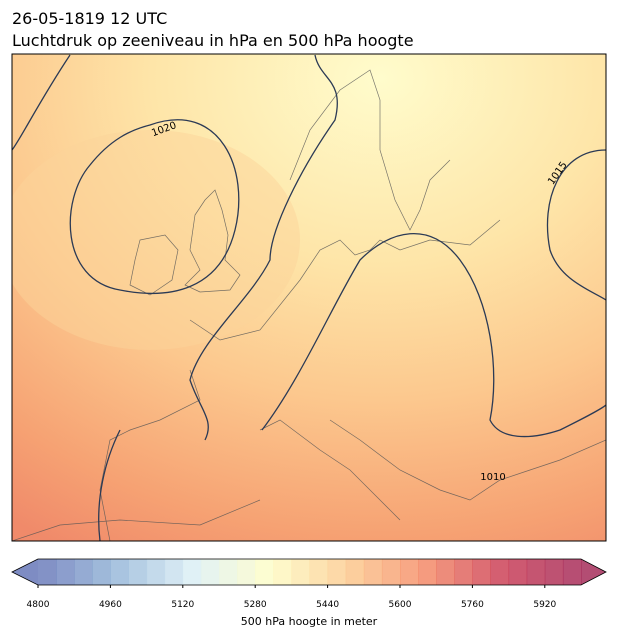  What do you see at coordinates (255, 605) in the screenshot?
I see `colorbar-tick-label: 5280` at bounding box center [255, 605].